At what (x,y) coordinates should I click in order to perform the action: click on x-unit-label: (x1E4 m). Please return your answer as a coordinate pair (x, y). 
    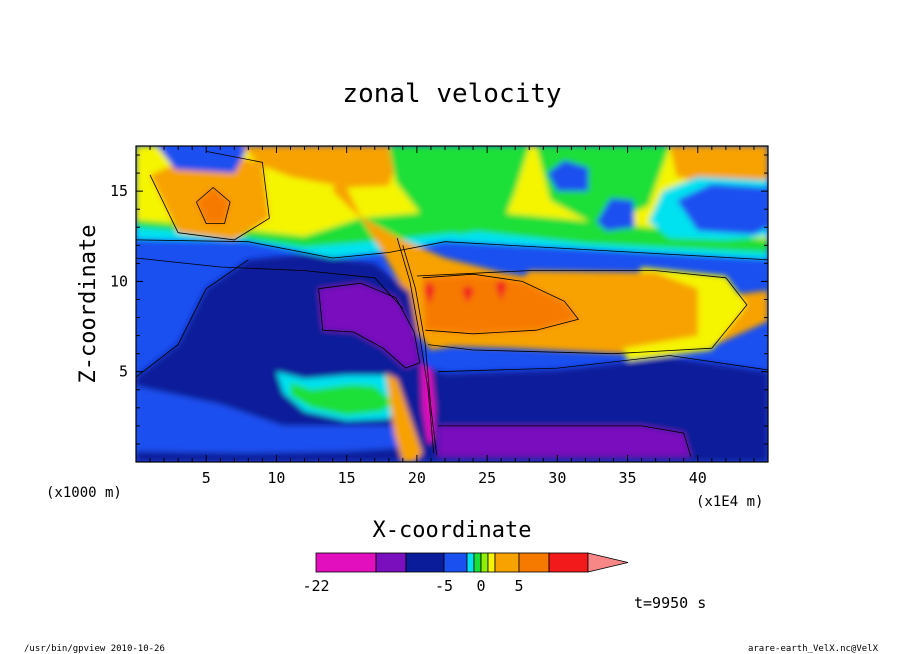
    Looking at the image, I should click on (729, 502).